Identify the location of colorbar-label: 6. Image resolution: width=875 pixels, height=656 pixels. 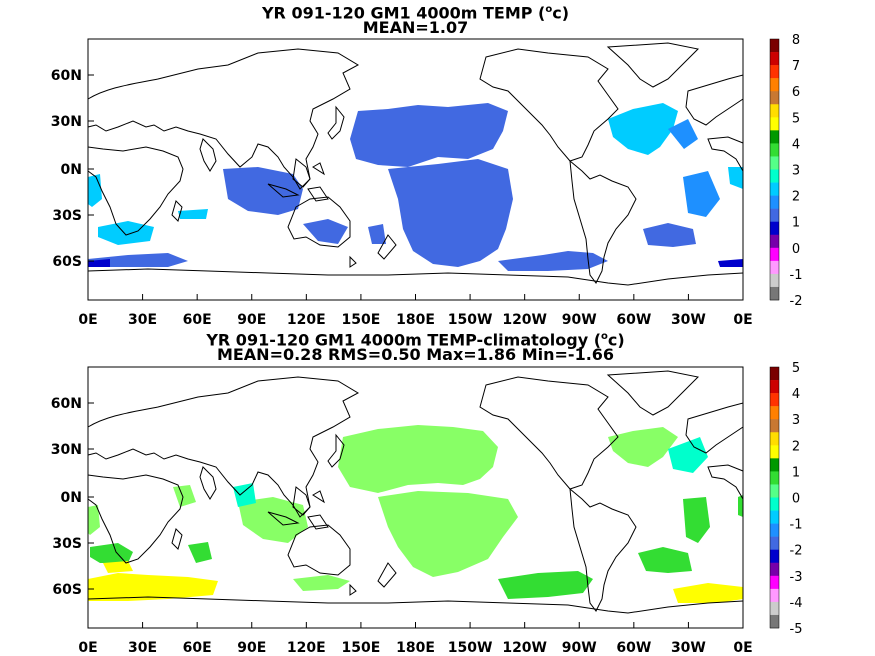
(796, 92).